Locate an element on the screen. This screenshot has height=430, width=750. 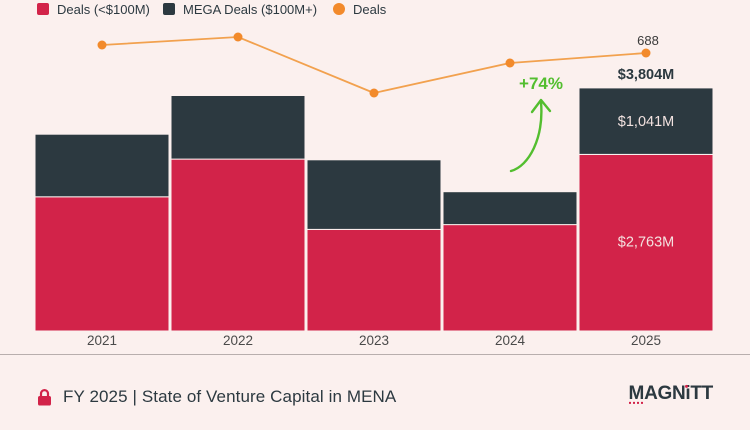
magnitt-logo: MAGNiTT is located at coordinates (671, 393).